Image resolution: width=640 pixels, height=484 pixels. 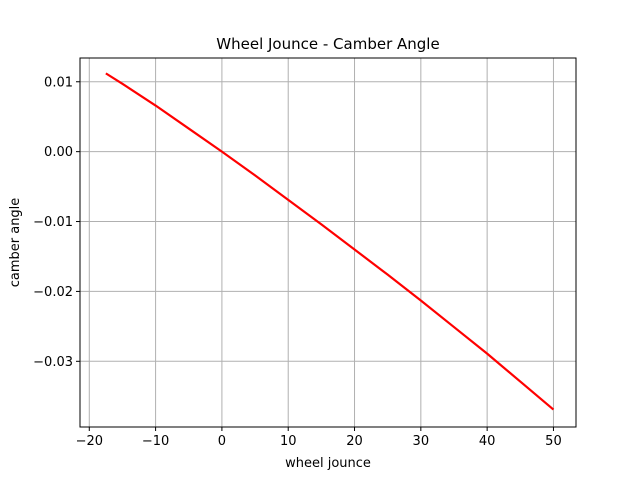 I want to click on x-tick-label: 40, so click(x=487, y=441).